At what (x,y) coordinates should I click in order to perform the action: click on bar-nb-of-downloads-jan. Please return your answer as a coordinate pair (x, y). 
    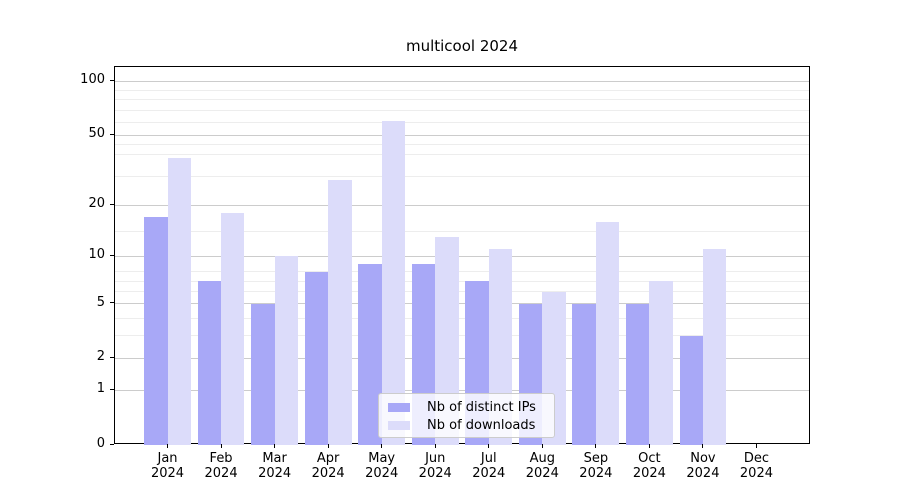
    Looking at the image, I should click on (179, 301).